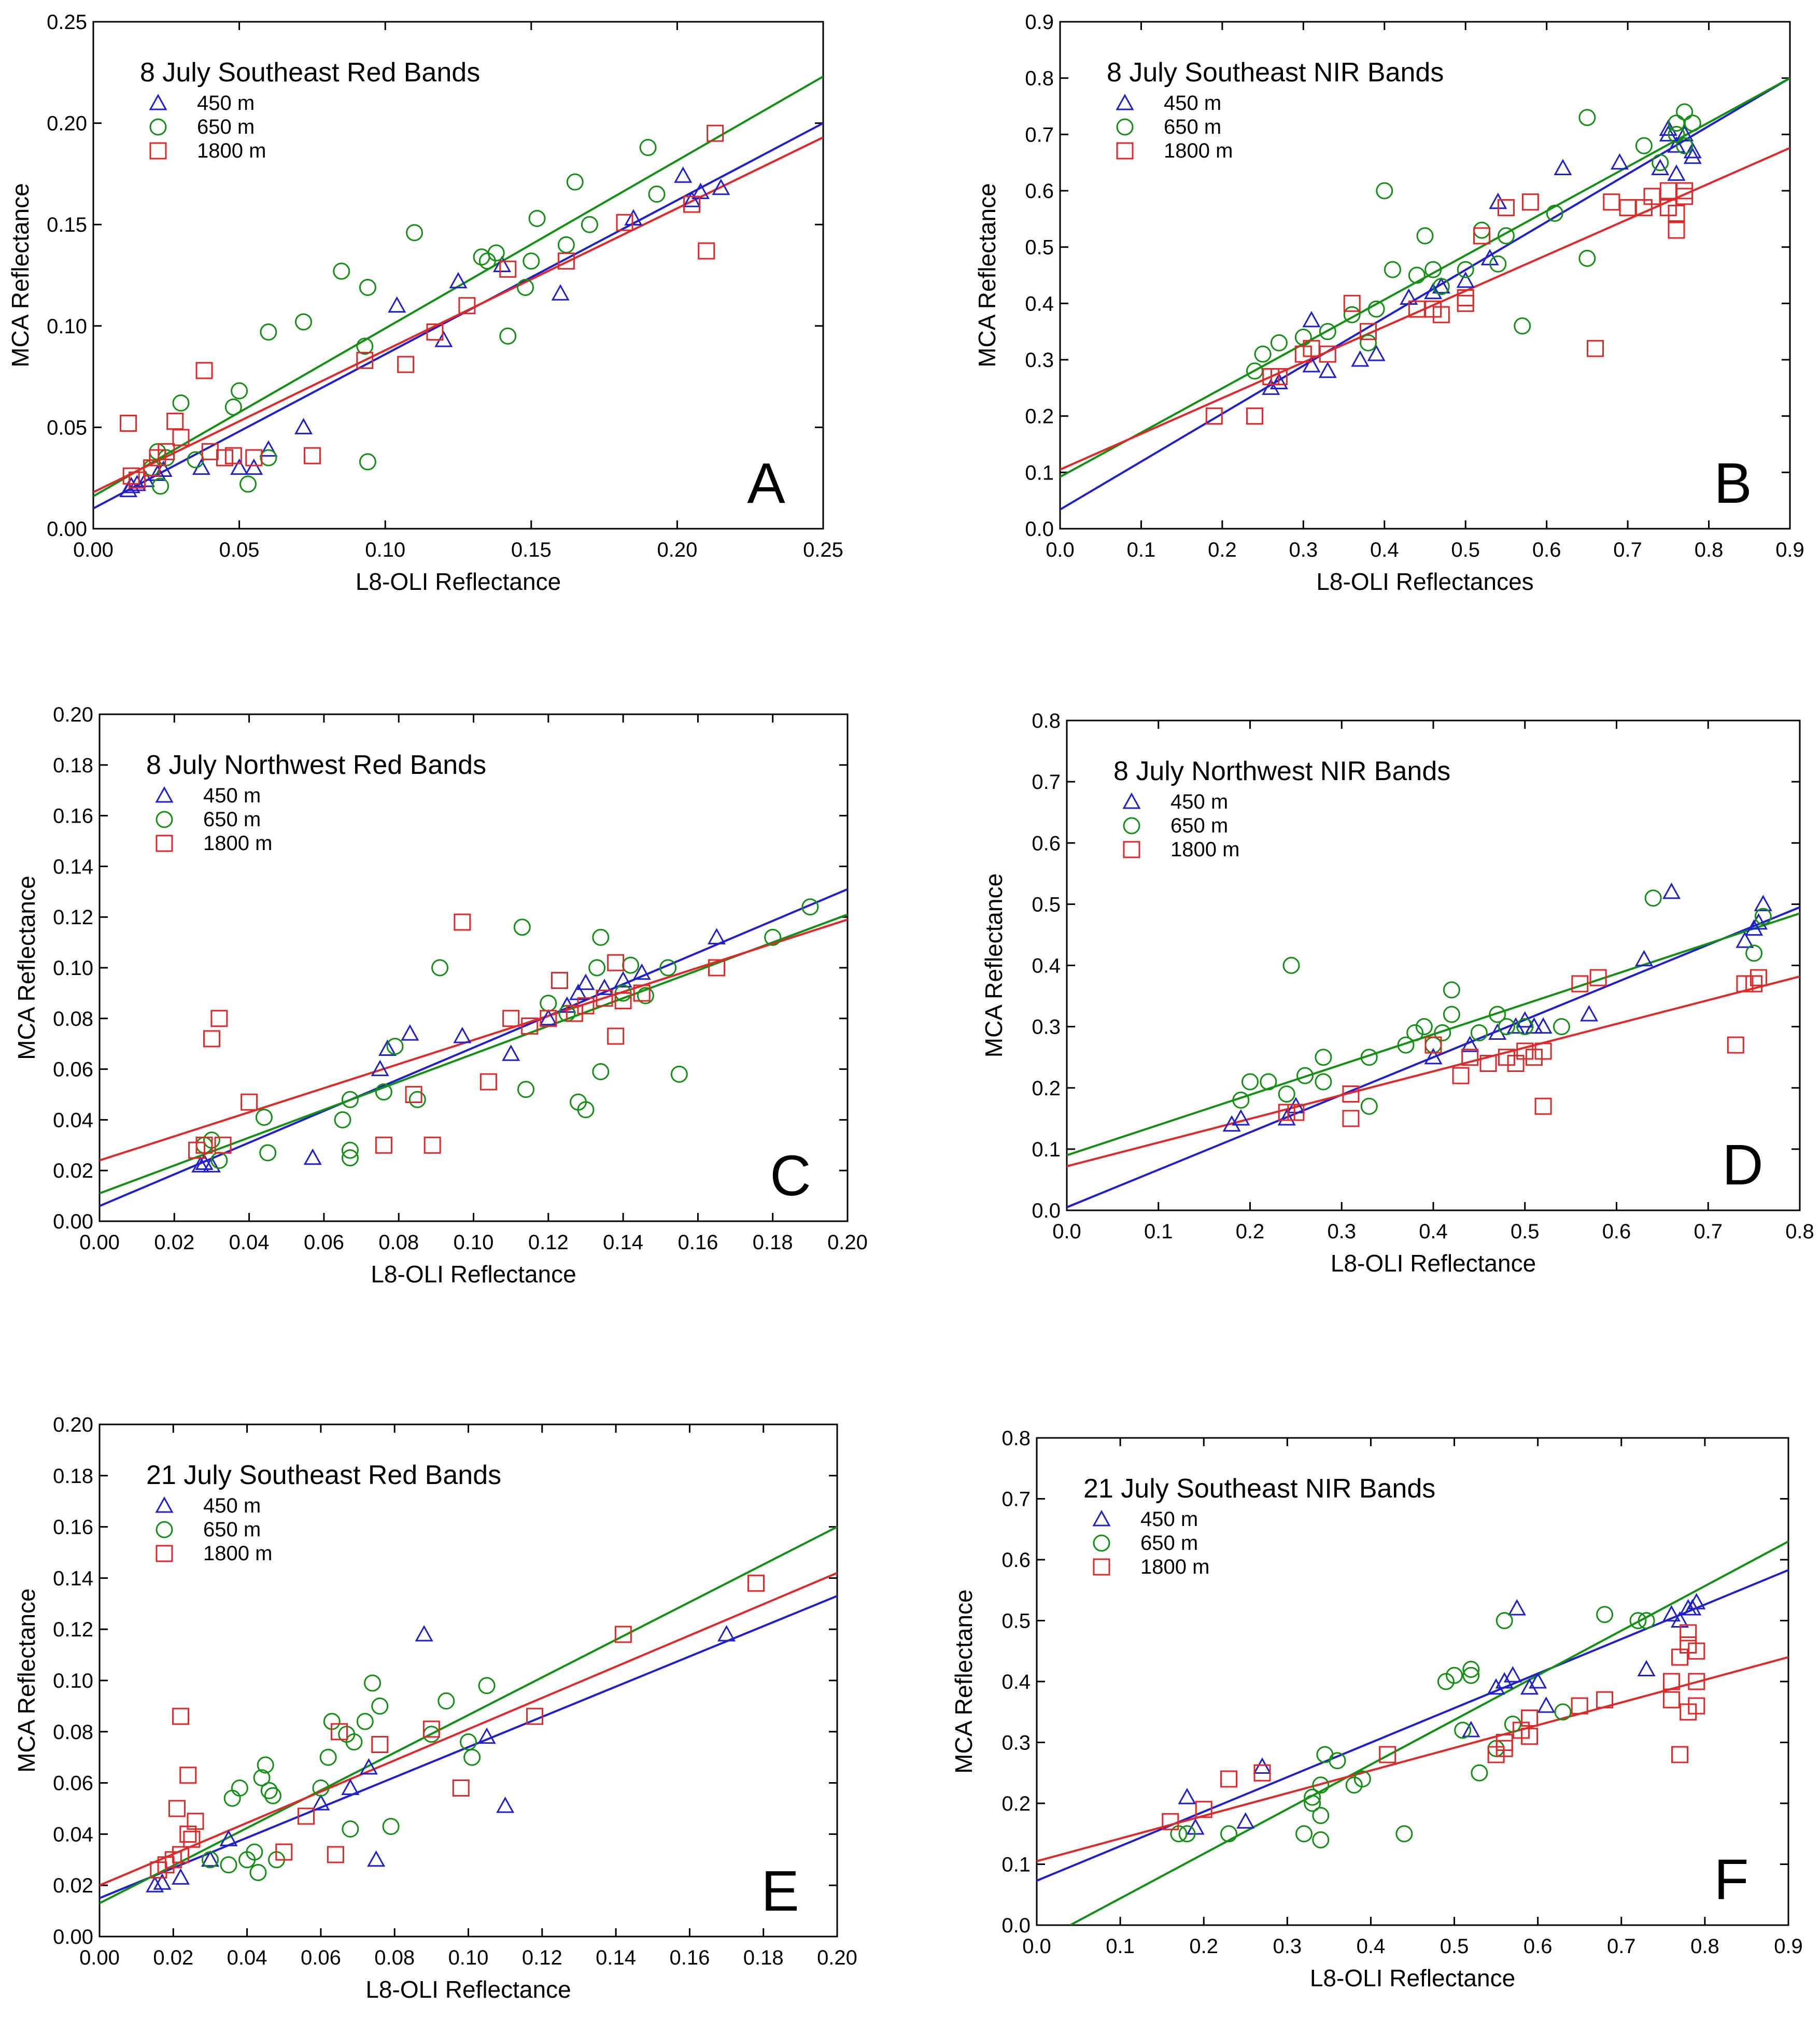 Image resolution: width=1820 pixels, height=2020 pixels. What do you see at coordinates (73, 816) in the screenshot?
I see `y-tick-label: 0.16` at bounding box center [73, 816].